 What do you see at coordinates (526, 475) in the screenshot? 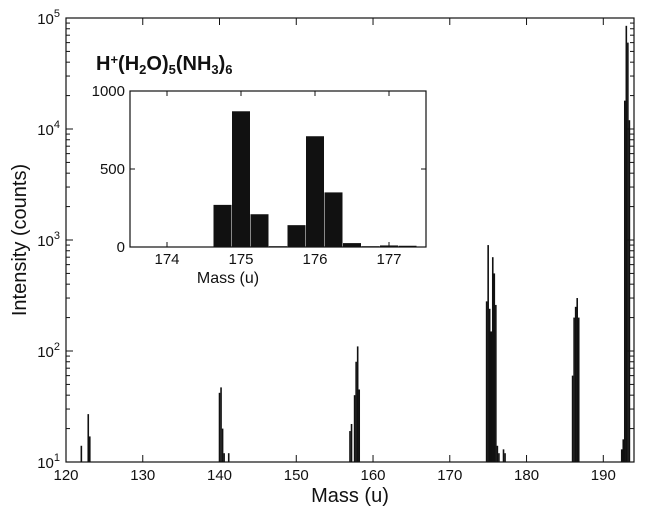
I see `x-tick-label: 180` at bounding box center [526, 475].